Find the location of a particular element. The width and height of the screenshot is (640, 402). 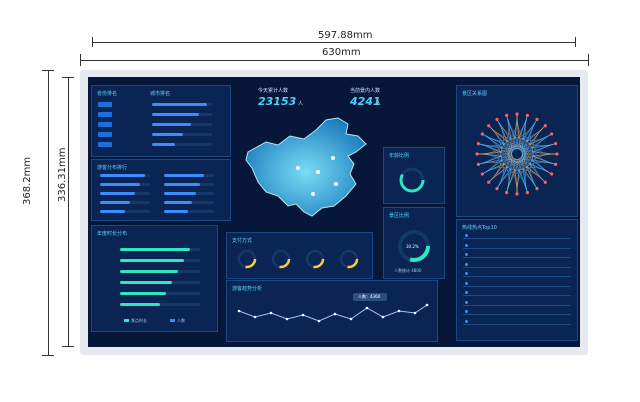

inner-height-tick-top is located at coordinates (68, 77).